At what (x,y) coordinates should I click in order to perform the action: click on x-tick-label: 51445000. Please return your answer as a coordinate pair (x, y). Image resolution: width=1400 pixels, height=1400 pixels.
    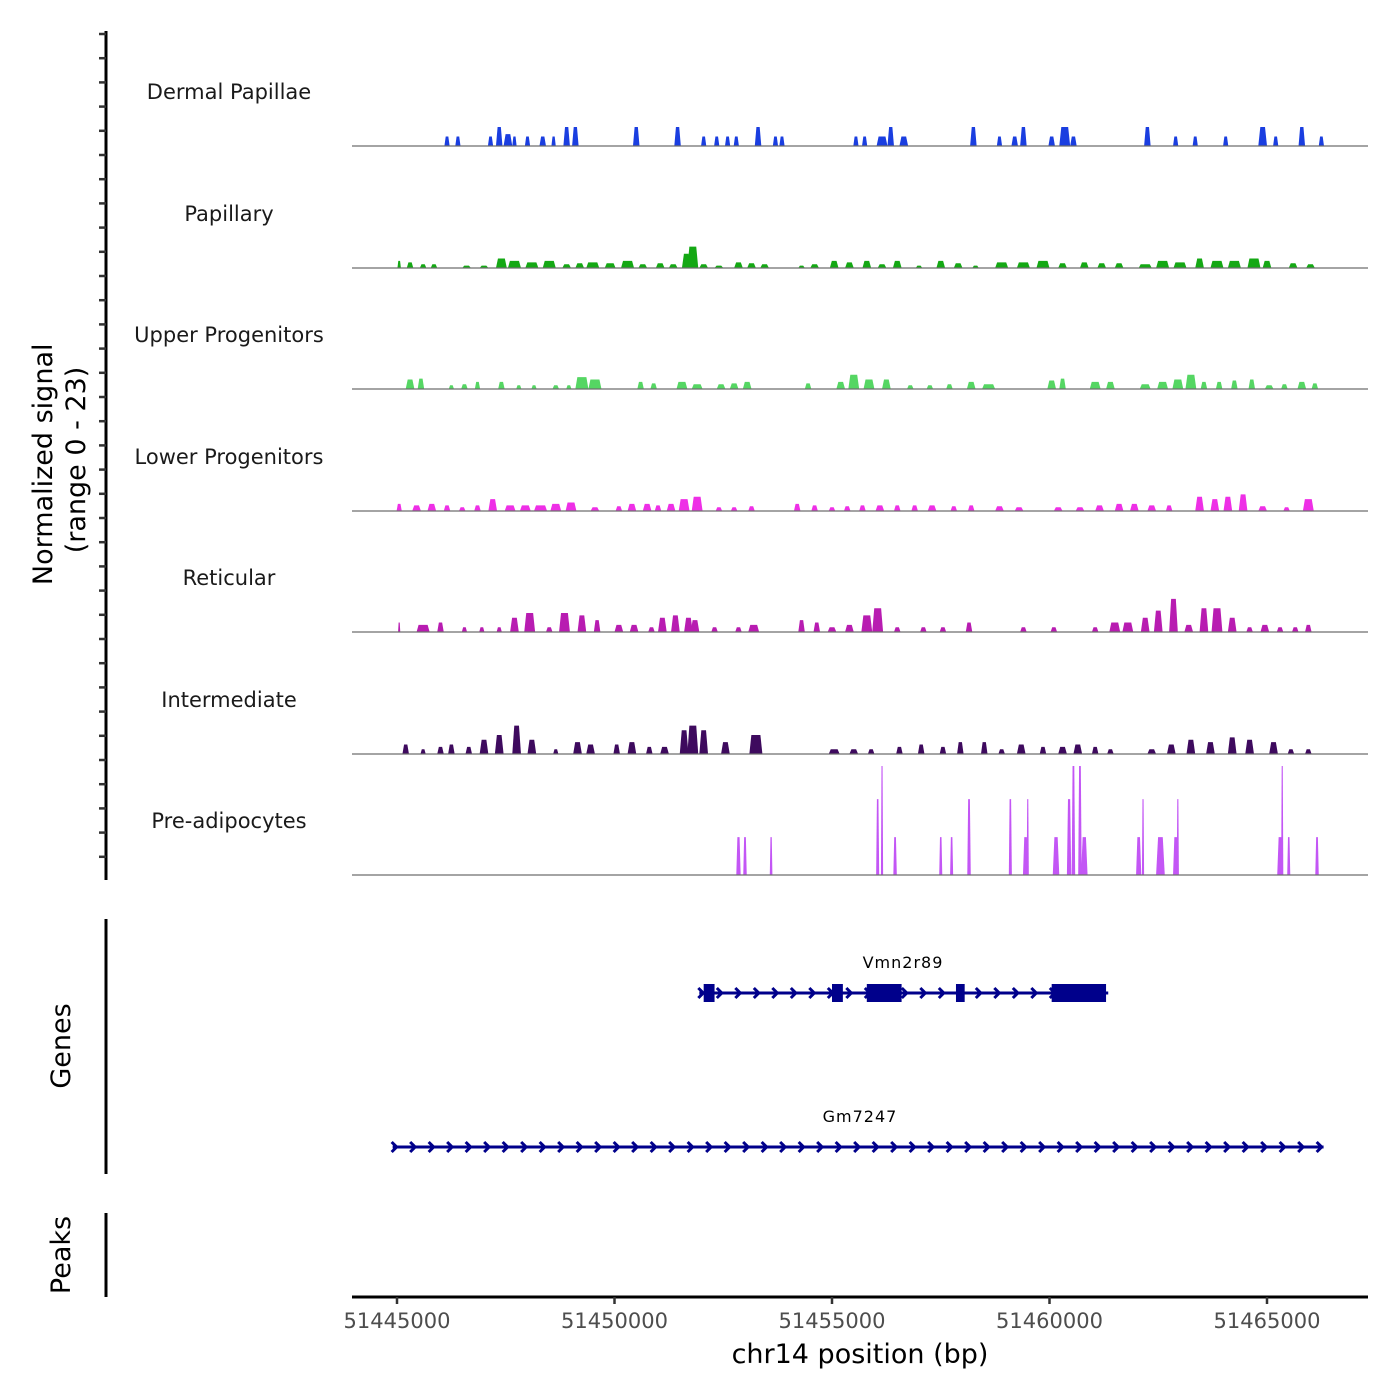
    Looking at the image, I should click on (397, 1321).